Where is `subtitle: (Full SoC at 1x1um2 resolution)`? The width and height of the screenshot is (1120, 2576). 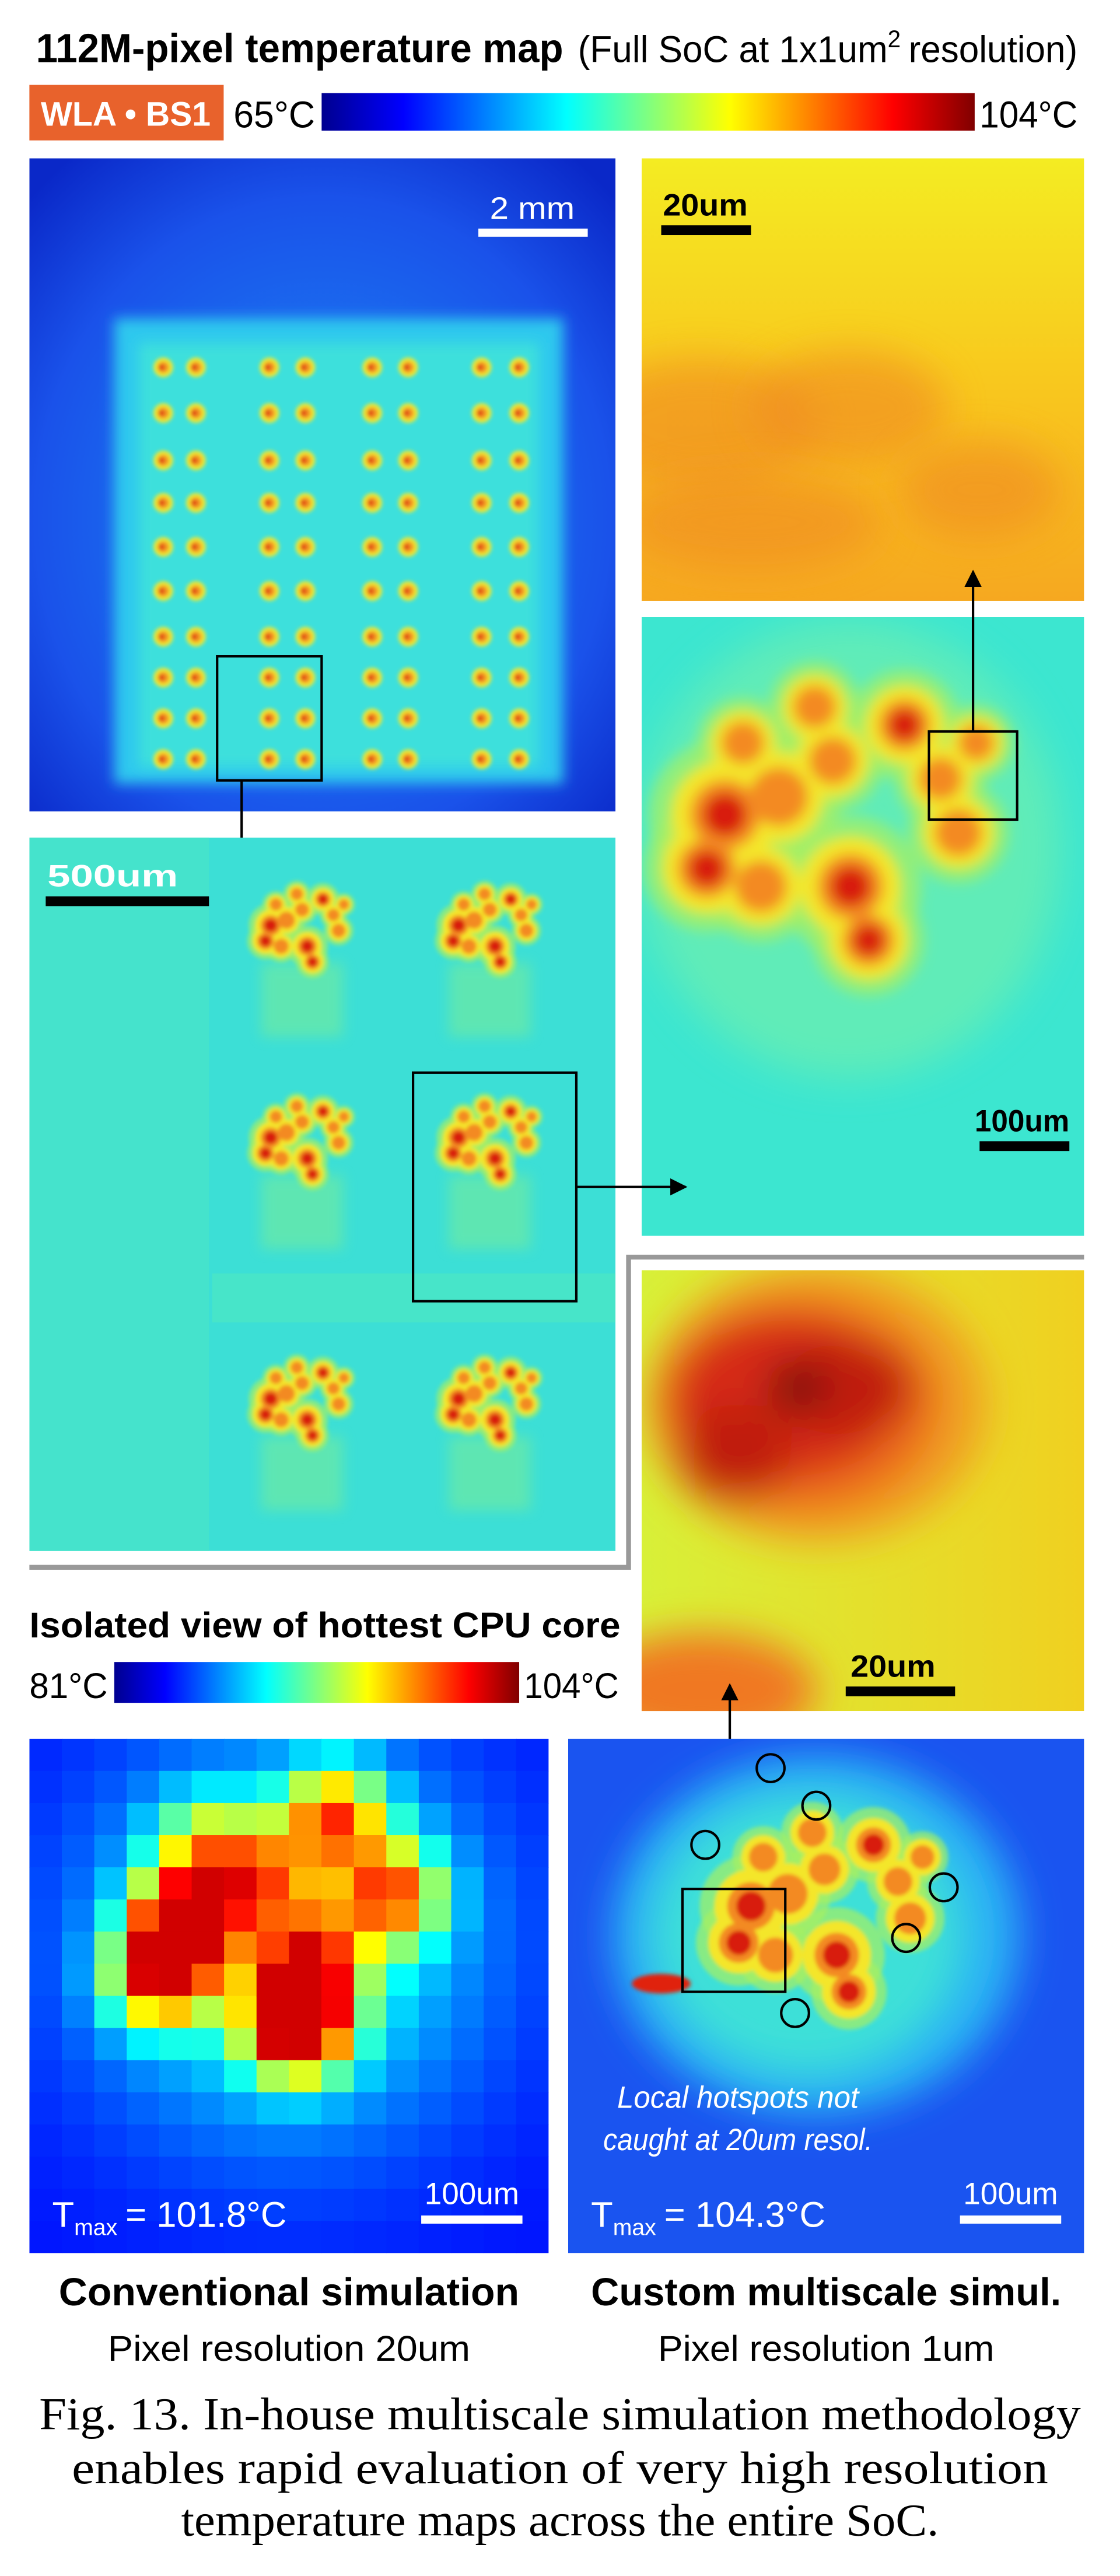
subtitle: (Full SoC at 1x1um2 resolution) is located at coordinates (827, 48).